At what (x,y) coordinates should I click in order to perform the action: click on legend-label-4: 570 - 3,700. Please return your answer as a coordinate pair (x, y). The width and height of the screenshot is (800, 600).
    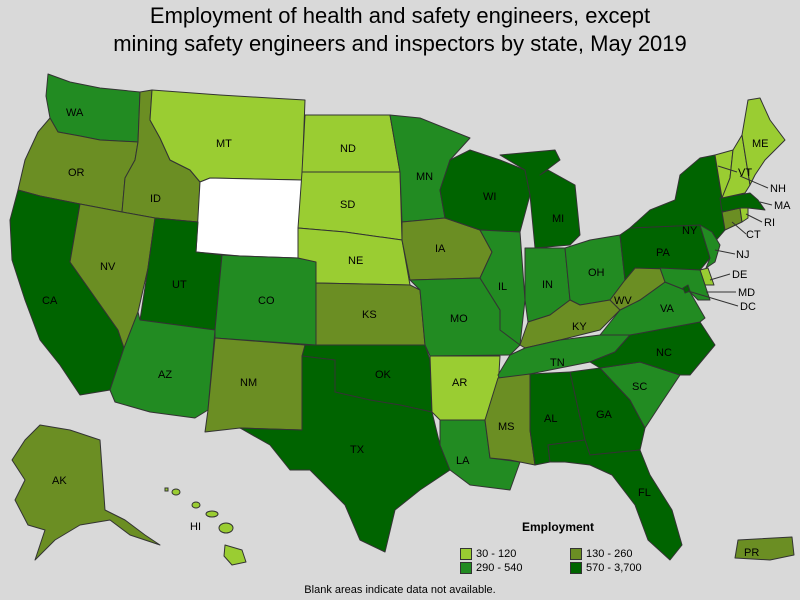
    Looking at the image, I should click on (614, 568).